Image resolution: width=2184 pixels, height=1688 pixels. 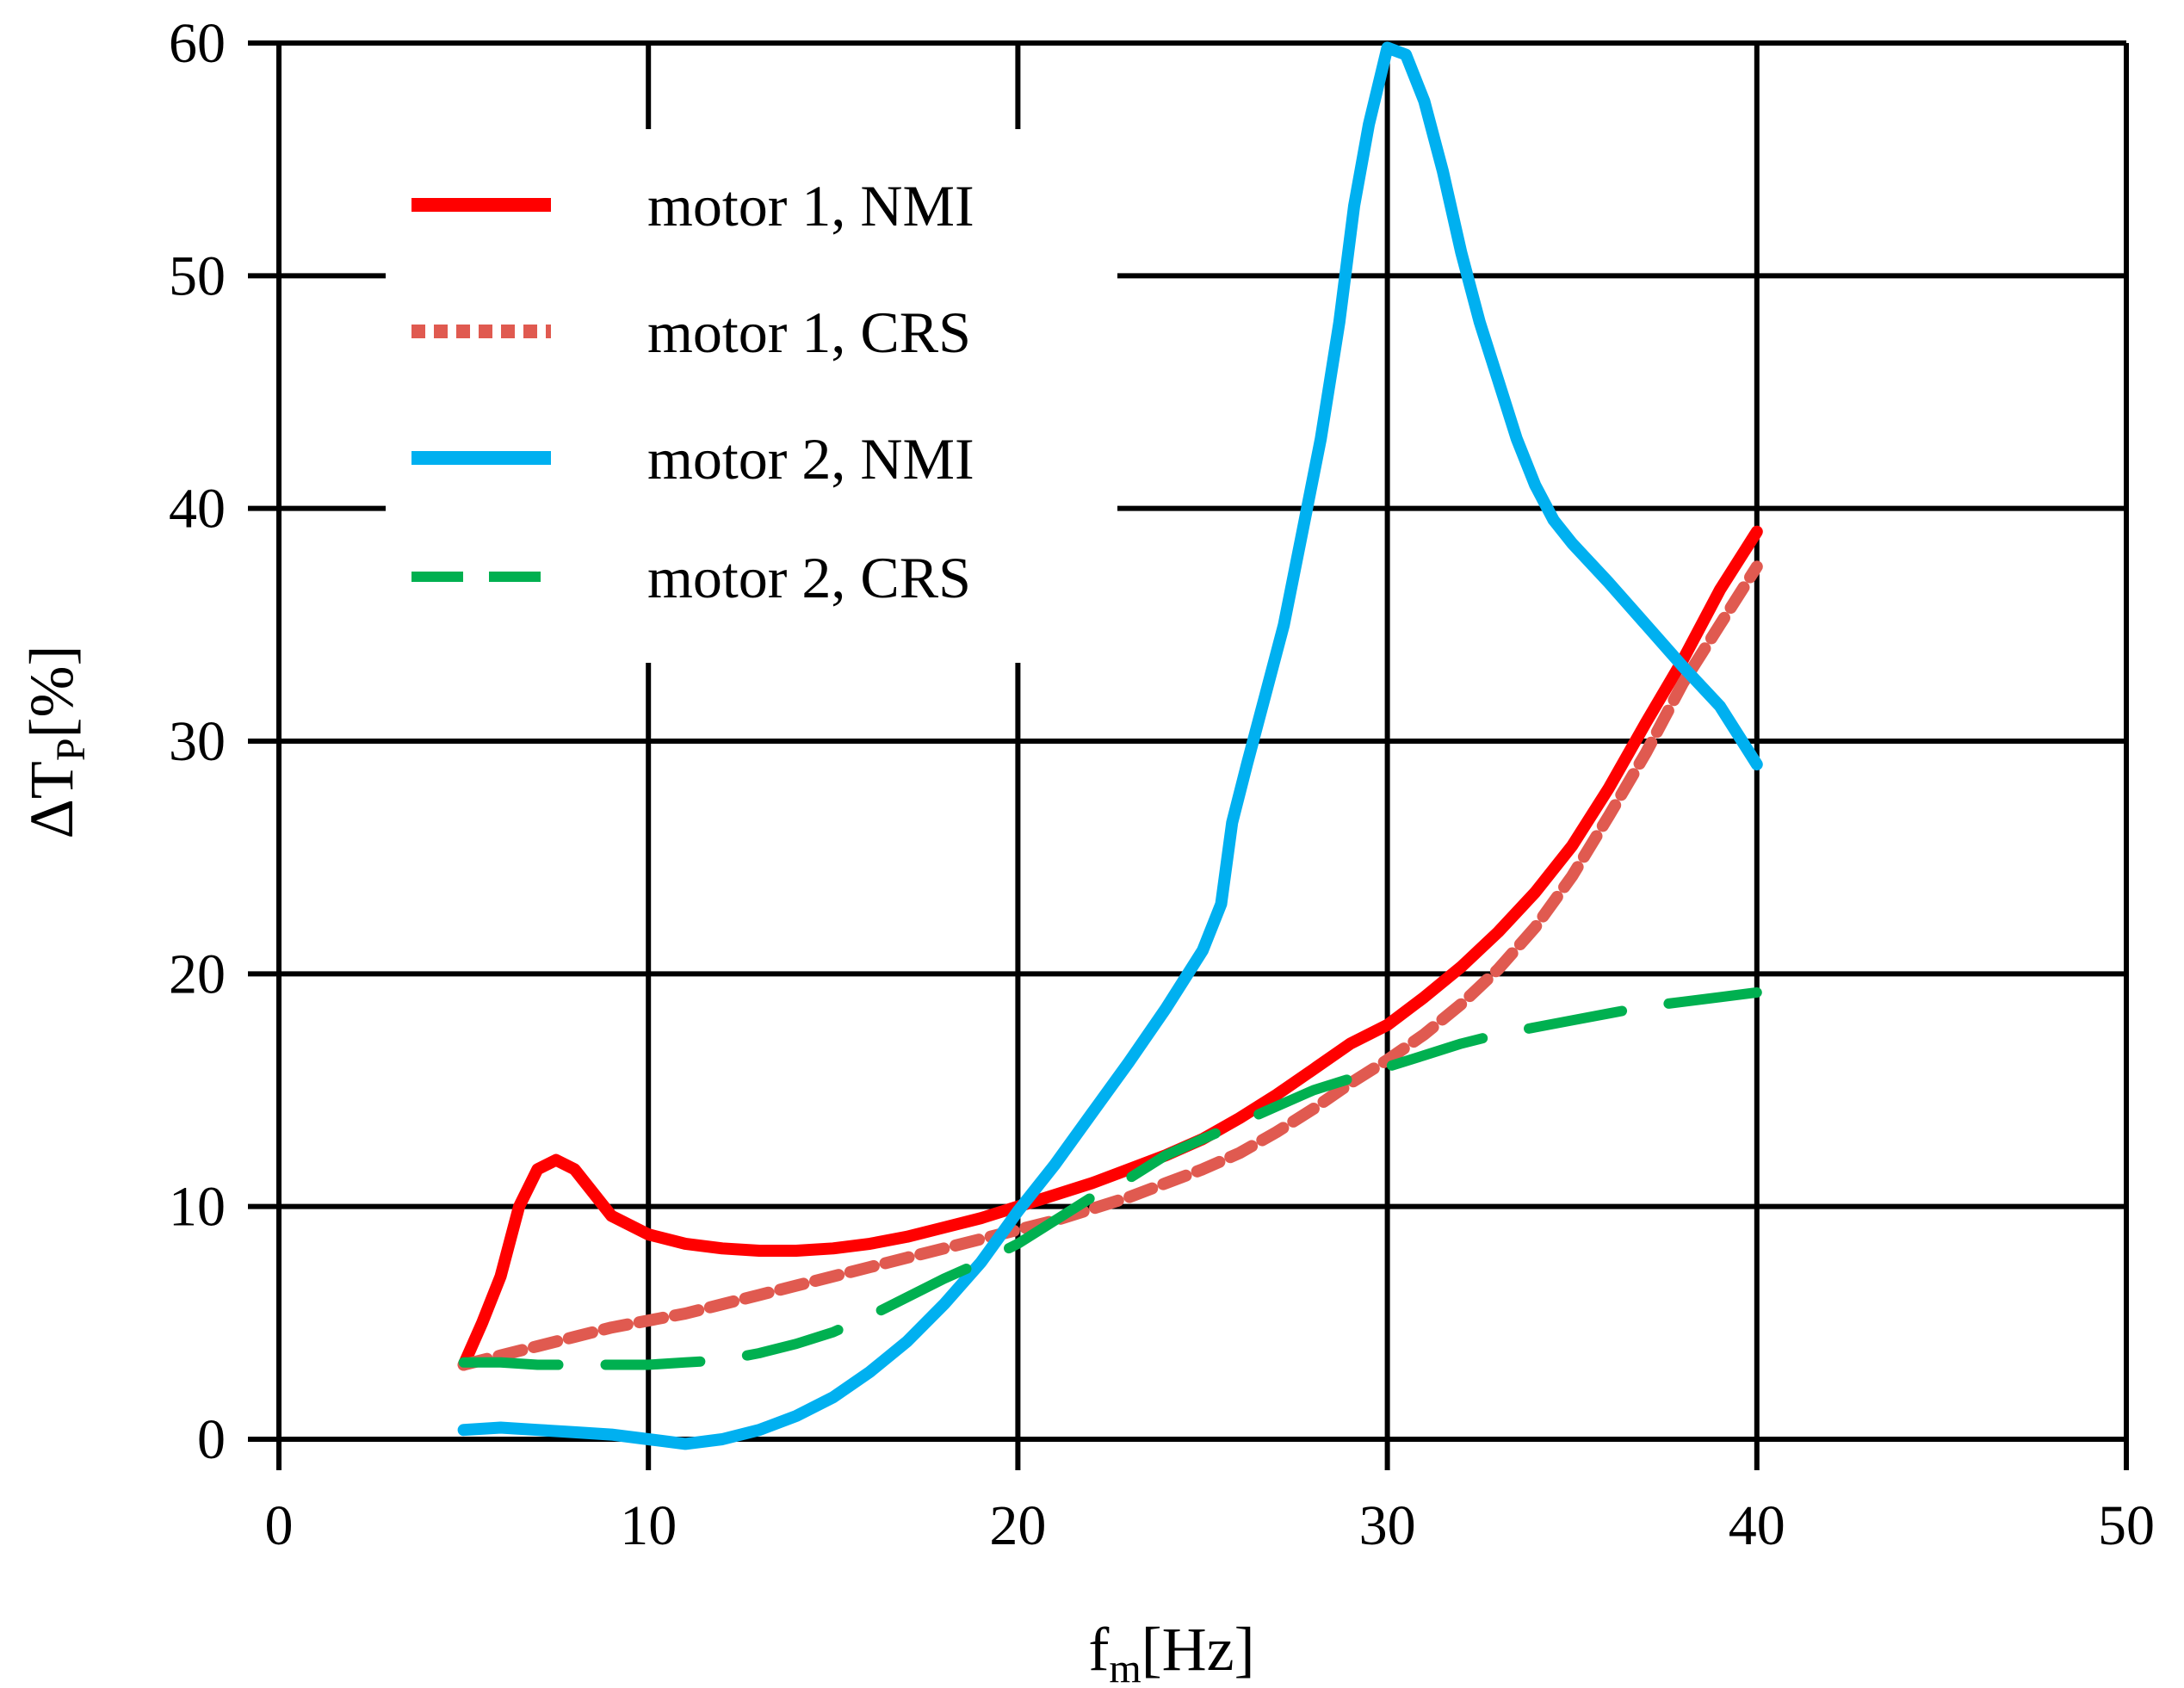 I want to click on y-axis-title-sub: P, so click(x=71, y=749).